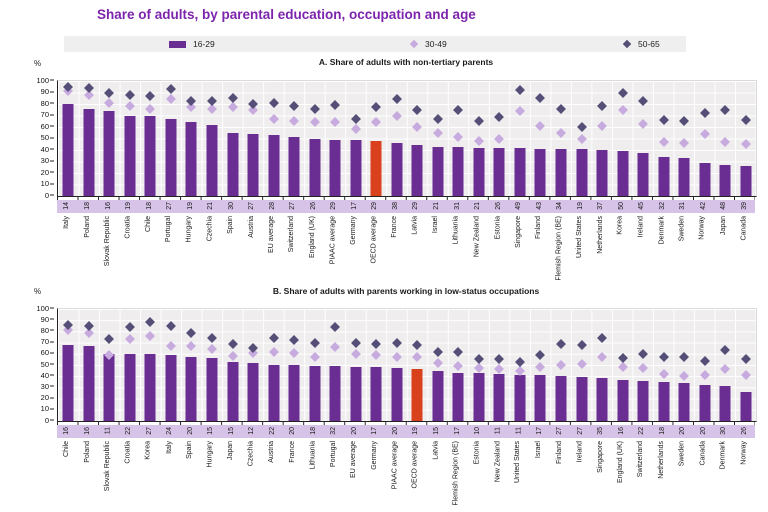 The height and width of the screenshot is (512, 768). I want to click on diamond-50-65-korea, so click(622, 92).